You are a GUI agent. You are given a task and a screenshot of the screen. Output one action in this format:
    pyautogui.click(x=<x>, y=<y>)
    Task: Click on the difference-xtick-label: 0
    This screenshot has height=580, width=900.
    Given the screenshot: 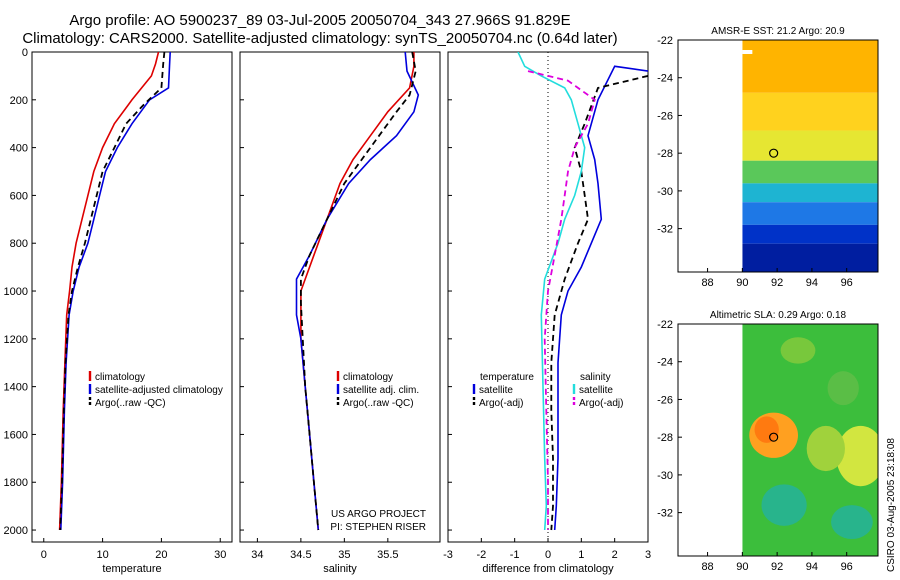 What is the action you would take?
    pyautogui.click(x=548, y=555)
    